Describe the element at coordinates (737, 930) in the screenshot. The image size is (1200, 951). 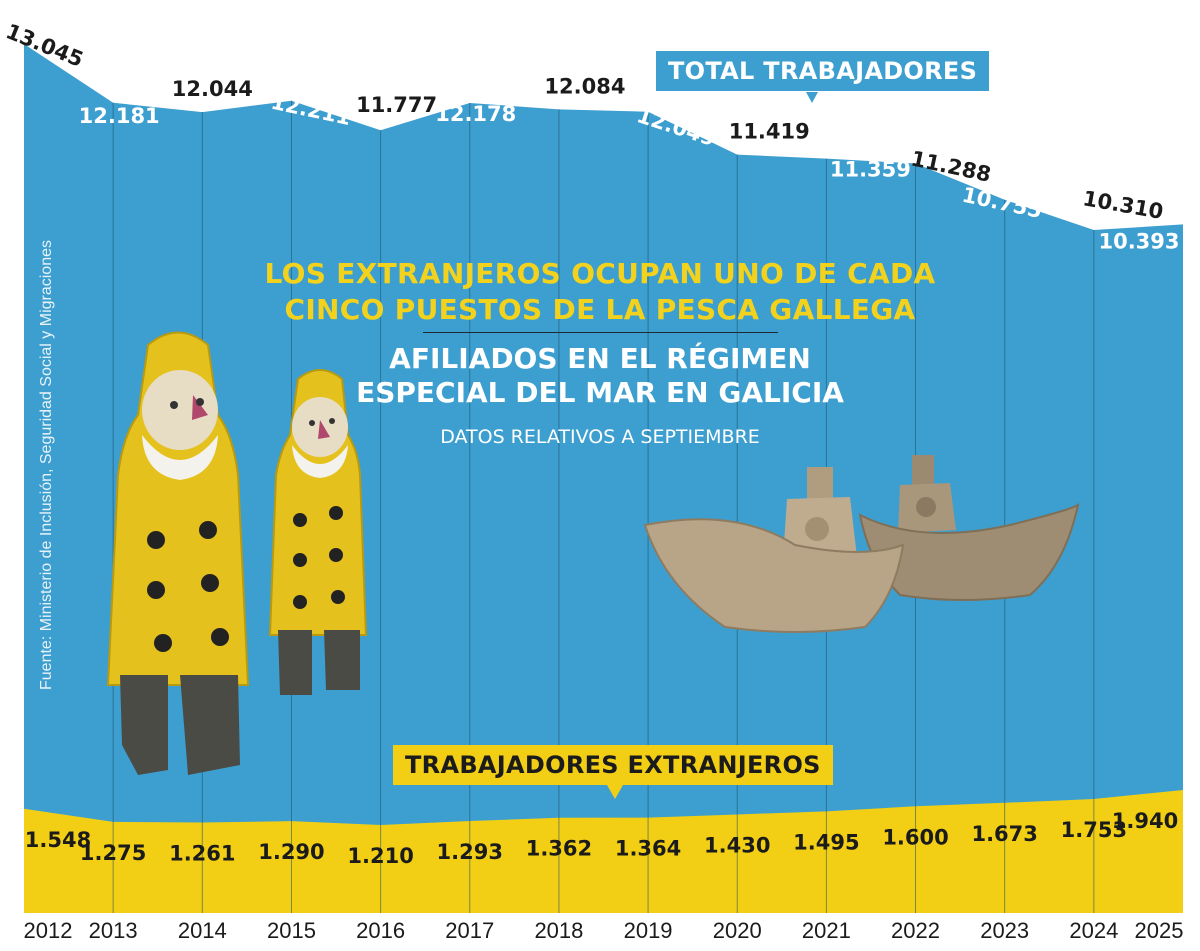
I see `x-tick-label: 2020` at that location.